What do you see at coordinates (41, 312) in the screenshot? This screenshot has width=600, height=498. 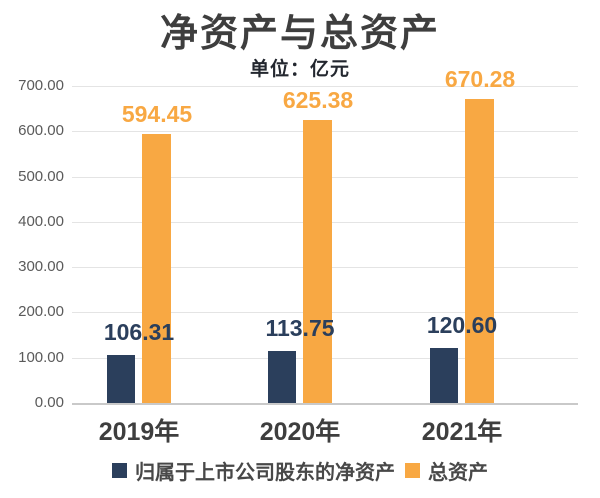 I see `y-axis-tick-label: 200.00` at bounding box center [41, 312].